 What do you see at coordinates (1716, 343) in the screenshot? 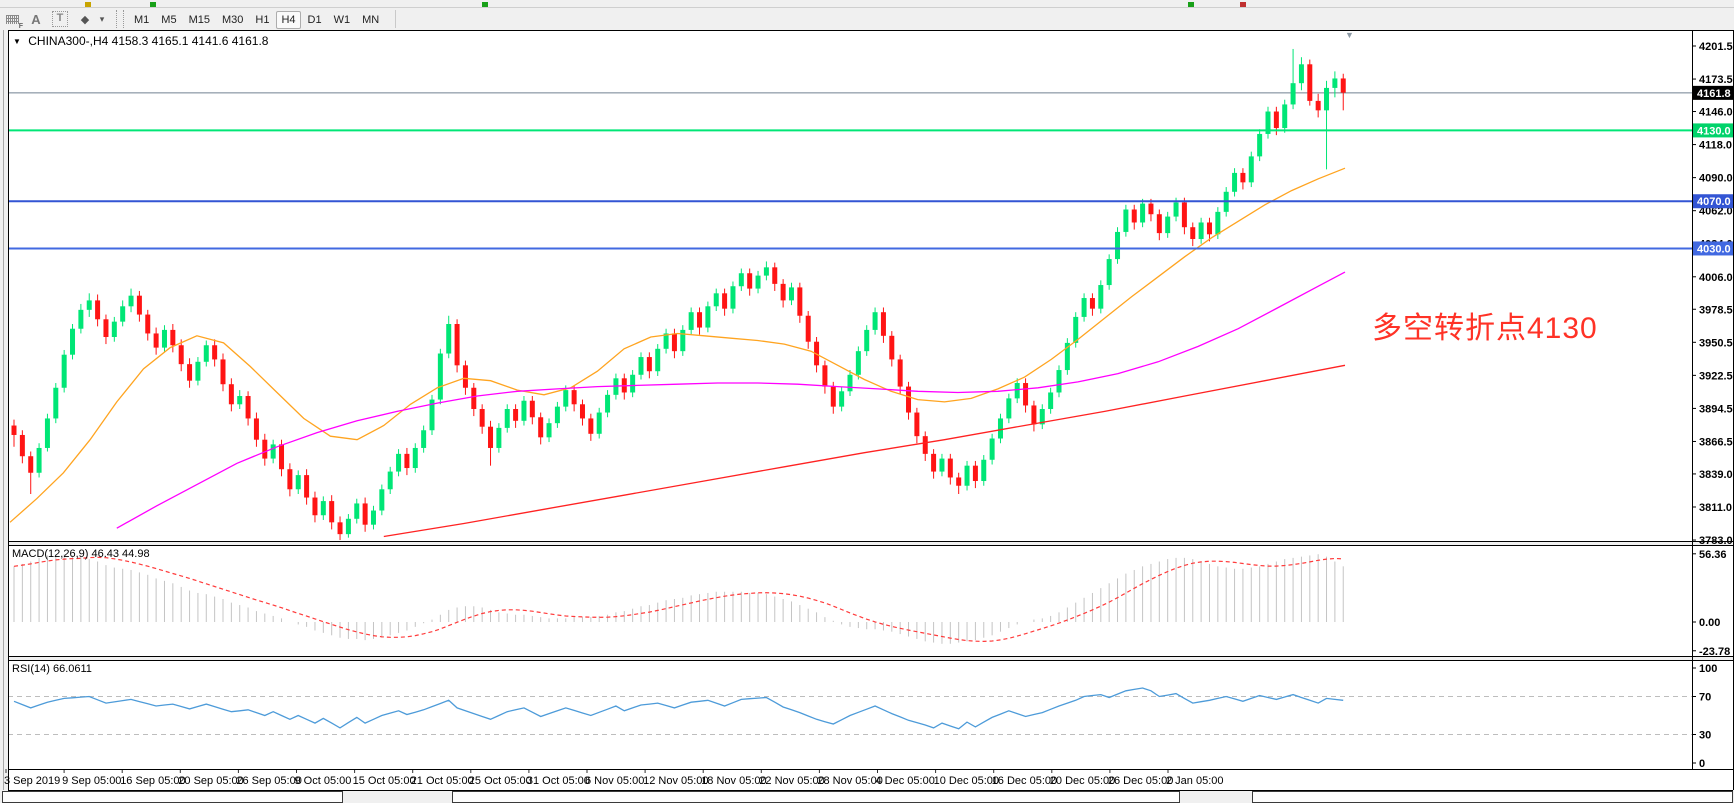
I see `svg-text: 3950.5` at bounding box center [1716, 343].